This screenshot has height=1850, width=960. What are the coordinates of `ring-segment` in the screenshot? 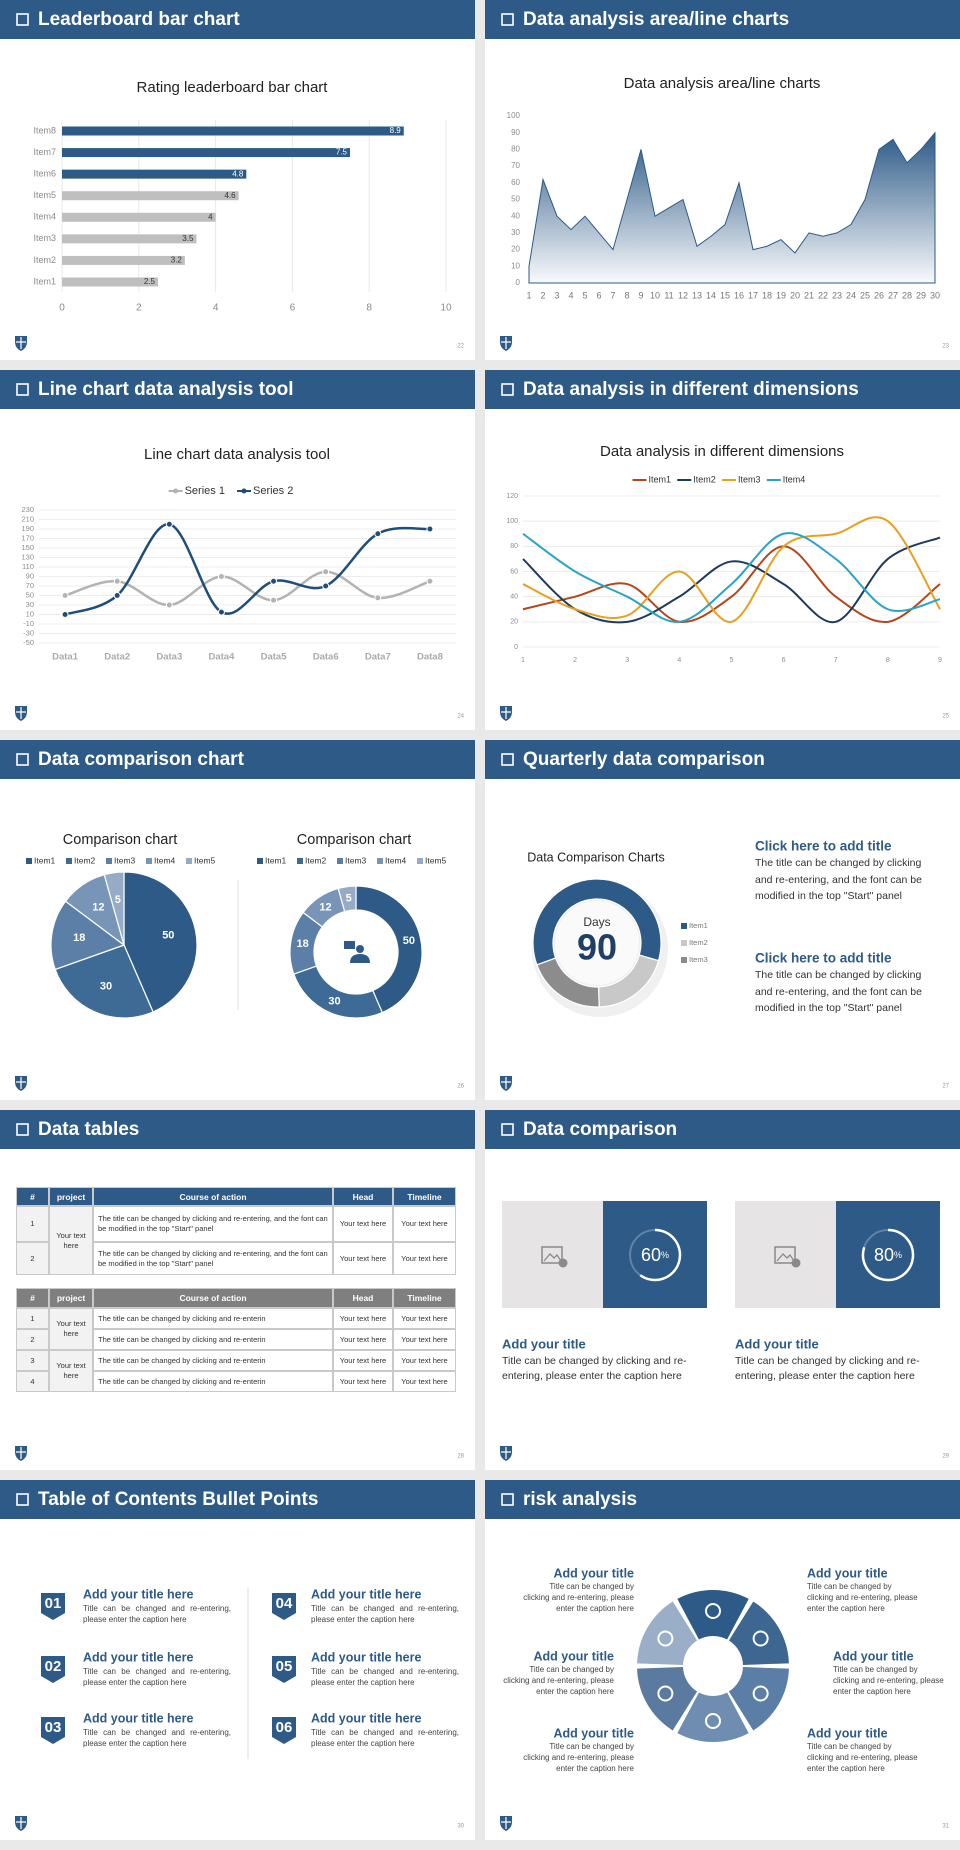 It's located at (713, 1717).